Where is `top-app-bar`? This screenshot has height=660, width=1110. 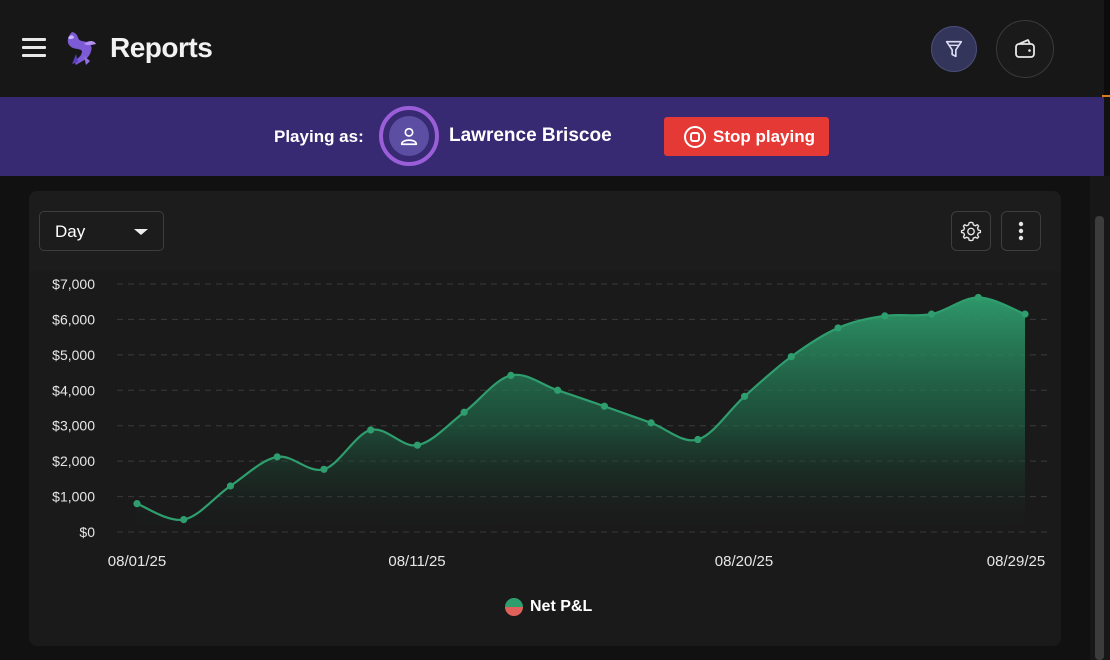
top-app-bar is located at coordinates (555, 48).